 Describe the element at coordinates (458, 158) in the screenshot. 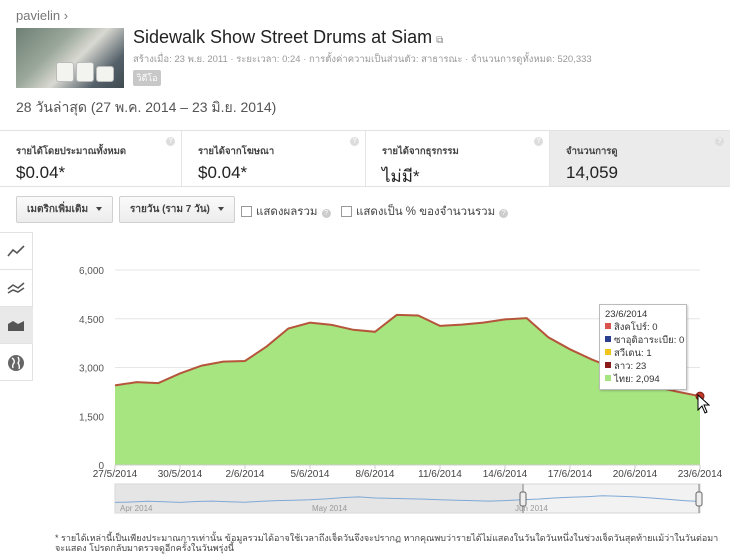

I see `metric-transaction-revenue: รายได้จากธุรกรรม ไม่มี* ?` at that location.